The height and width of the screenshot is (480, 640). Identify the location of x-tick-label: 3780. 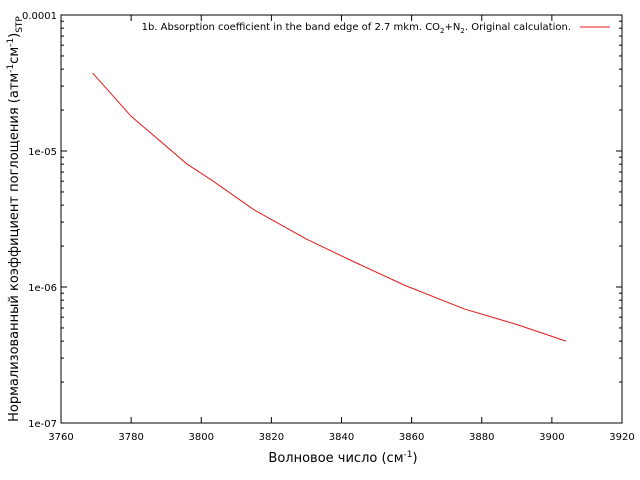
(130, 437).